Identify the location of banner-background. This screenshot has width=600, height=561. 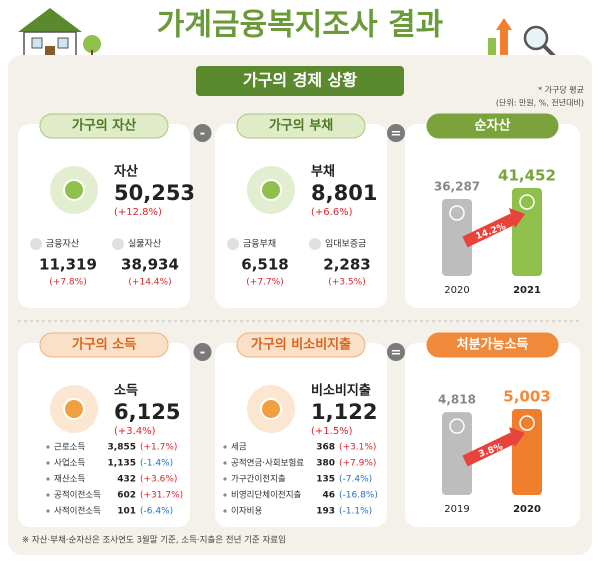
(300, 81).